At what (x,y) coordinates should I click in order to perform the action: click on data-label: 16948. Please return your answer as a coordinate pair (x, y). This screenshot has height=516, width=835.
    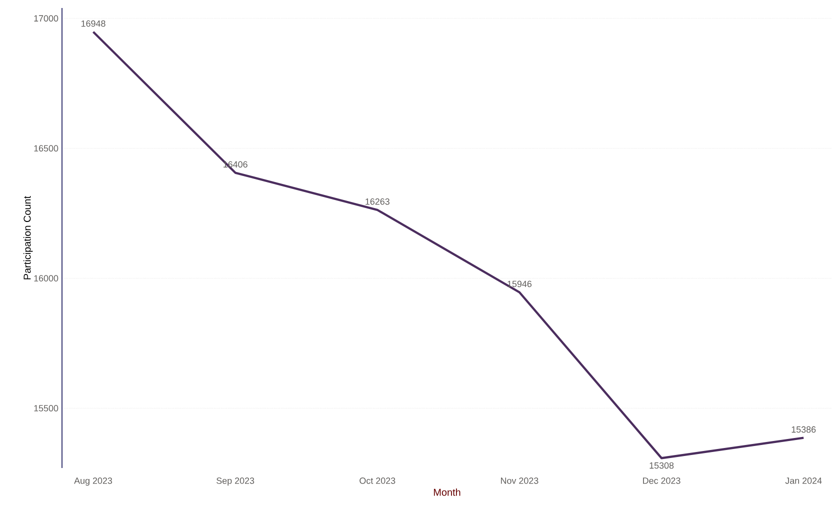
    Looking at the image, I should click on (93, 23).